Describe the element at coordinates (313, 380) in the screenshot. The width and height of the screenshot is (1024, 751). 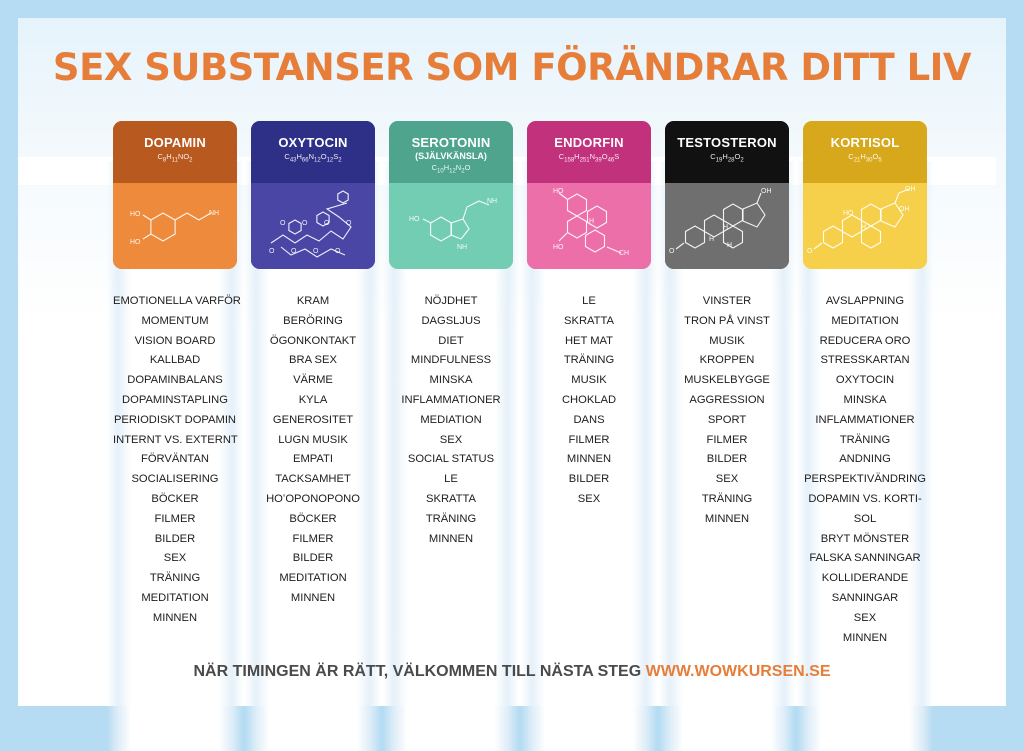
I see `list-item: VÄRME` at that location.